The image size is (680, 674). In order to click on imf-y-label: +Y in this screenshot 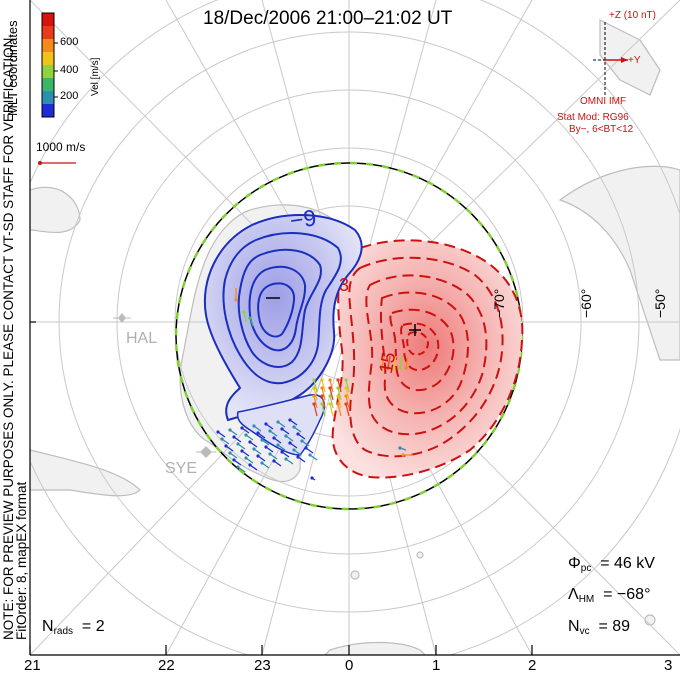, I will do `click(634, 60)`.